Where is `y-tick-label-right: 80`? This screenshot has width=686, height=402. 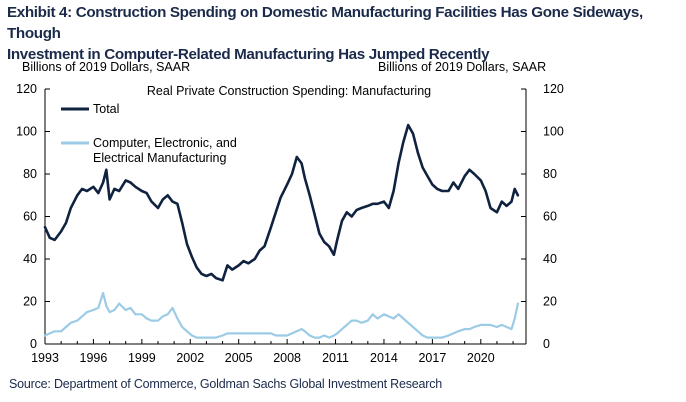 y-tick-label-right: 80 is located at coordinates (550, 174).